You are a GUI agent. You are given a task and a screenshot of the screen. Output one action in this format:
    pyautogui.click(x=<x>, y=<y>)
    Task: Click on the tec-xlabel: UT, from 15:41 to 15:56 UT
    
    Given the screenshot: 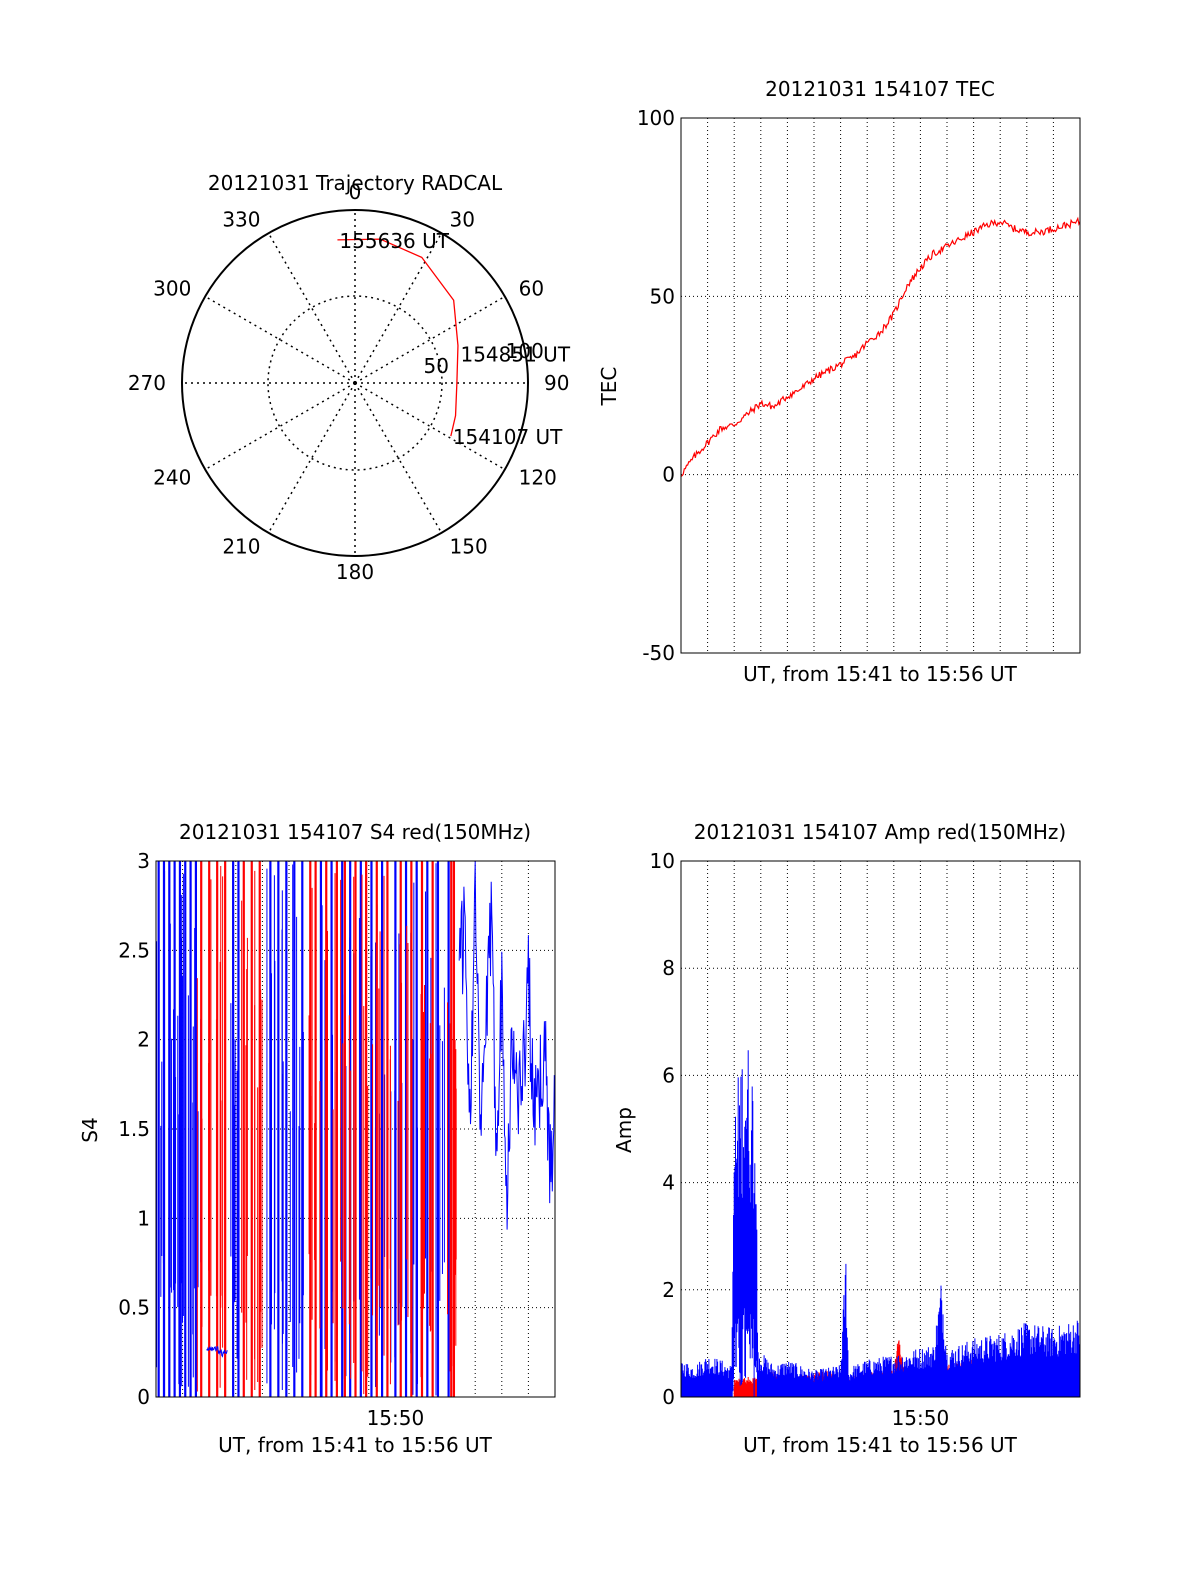 What is the action you would take?
    pyautogui.click(x=880, y=674)
    